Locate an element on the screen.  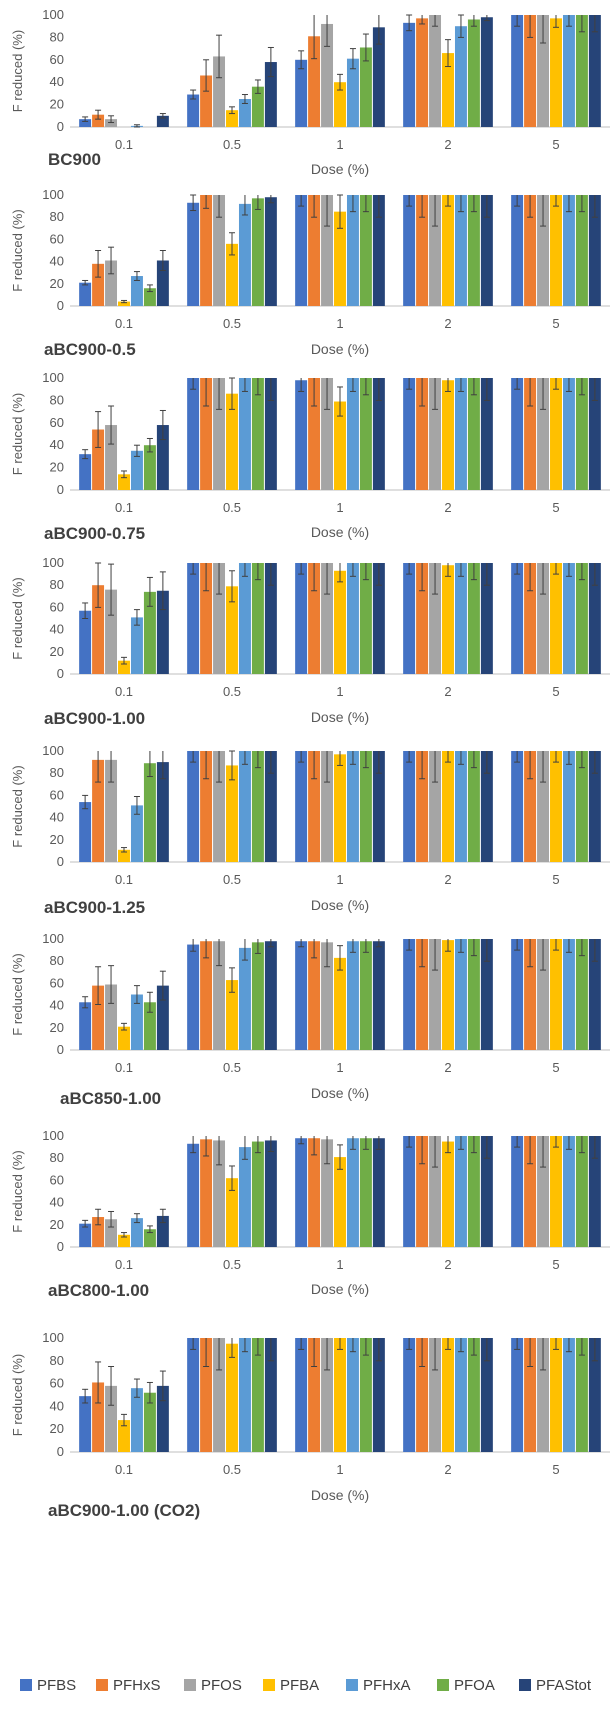
x-tick-label: 5 is located at coordinates (555, 691).